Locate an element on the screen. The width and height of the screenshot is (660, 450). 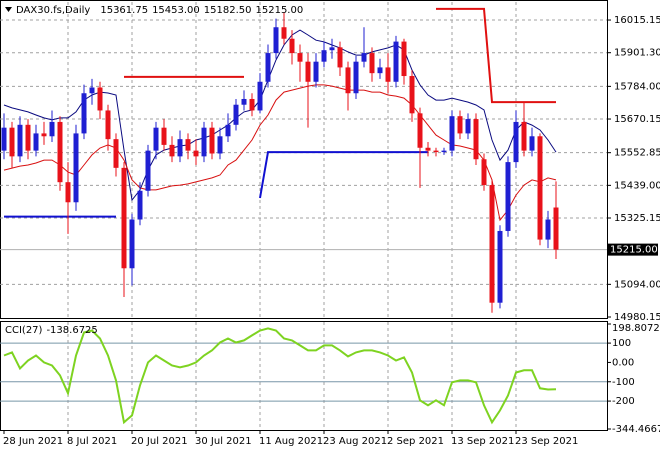
x-tick-label: 11 Aug 2021 is located at coordinates (291, 441).